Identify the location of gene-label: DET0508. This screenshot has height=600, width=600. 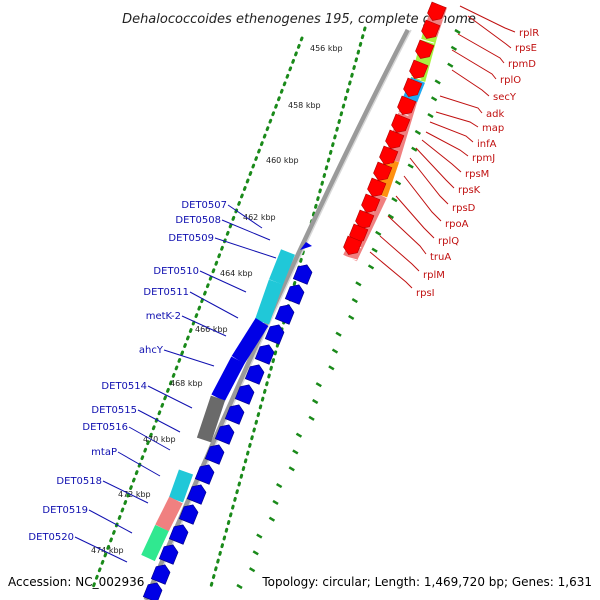
(198, 220).